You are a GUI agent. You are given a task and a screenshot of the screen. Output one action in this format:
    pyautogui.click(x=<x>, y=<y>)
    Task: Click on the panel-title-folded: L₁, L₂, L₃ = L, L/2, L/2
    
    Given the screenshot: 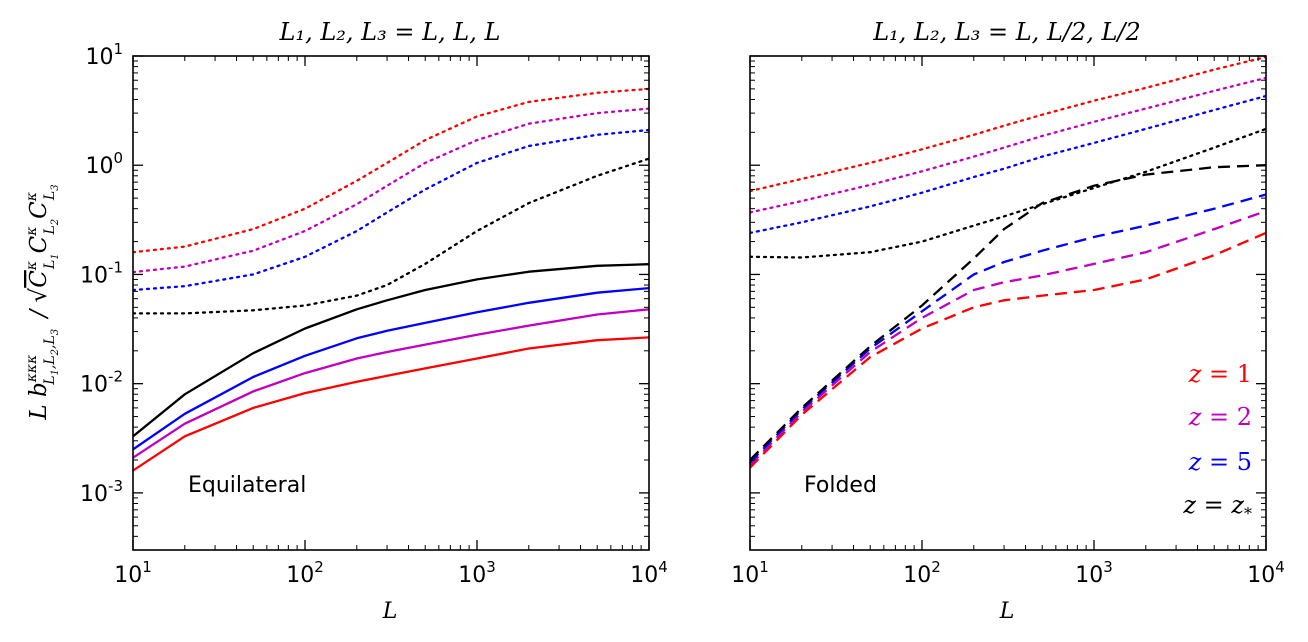 What is the action you would take?
    pyautogui.click(x=1006, y=32)
    